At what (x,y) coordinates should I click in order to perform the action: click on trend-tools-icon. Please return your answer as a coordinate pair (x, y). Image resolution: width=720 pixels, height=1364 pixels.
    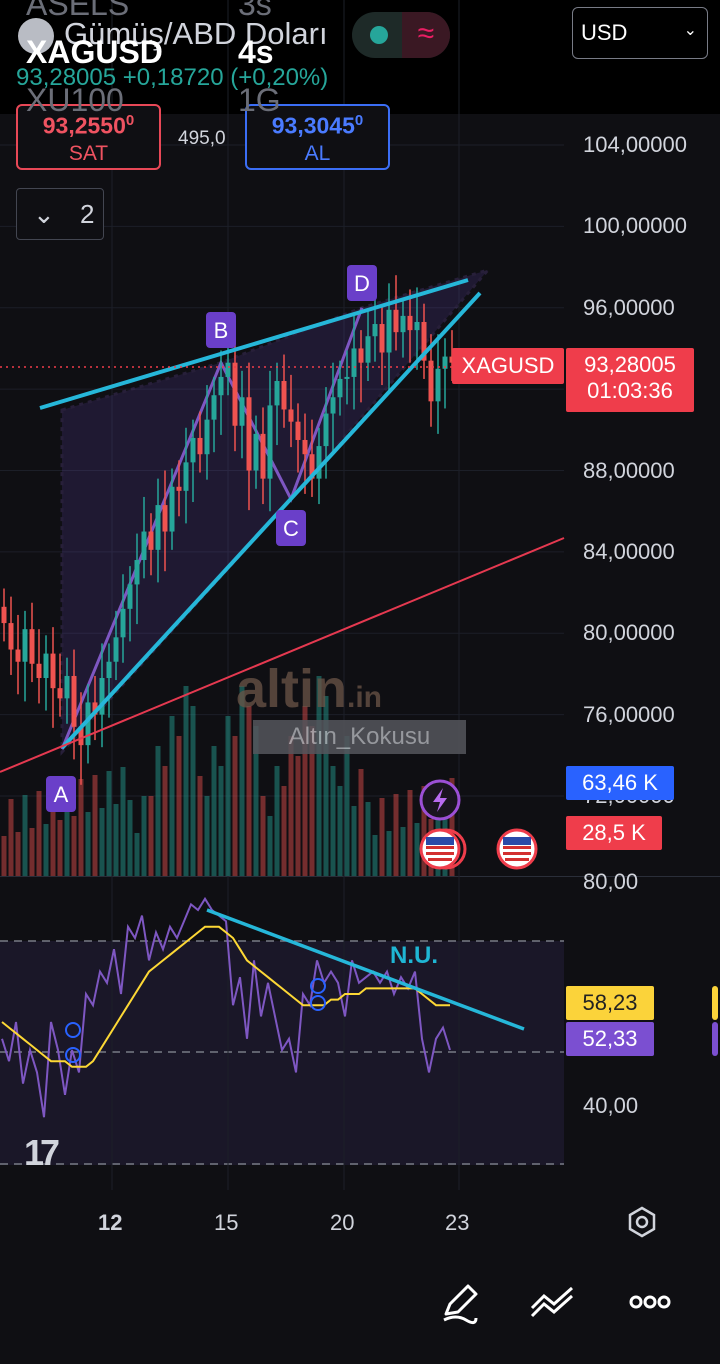
    Looking at the image, I should click on (552, 1302).